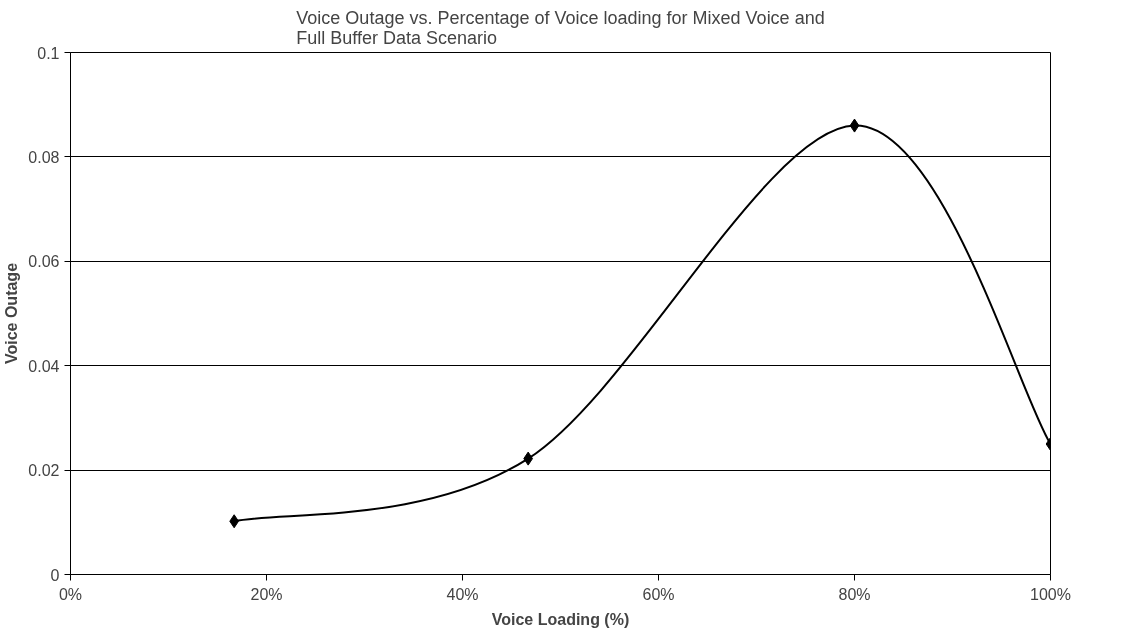 The image size is (1133, 638). What do you see at coordinates (44, 262) in the screenshot?
I see `y-tick-label: 0.06` at bounding box center [44, 262].